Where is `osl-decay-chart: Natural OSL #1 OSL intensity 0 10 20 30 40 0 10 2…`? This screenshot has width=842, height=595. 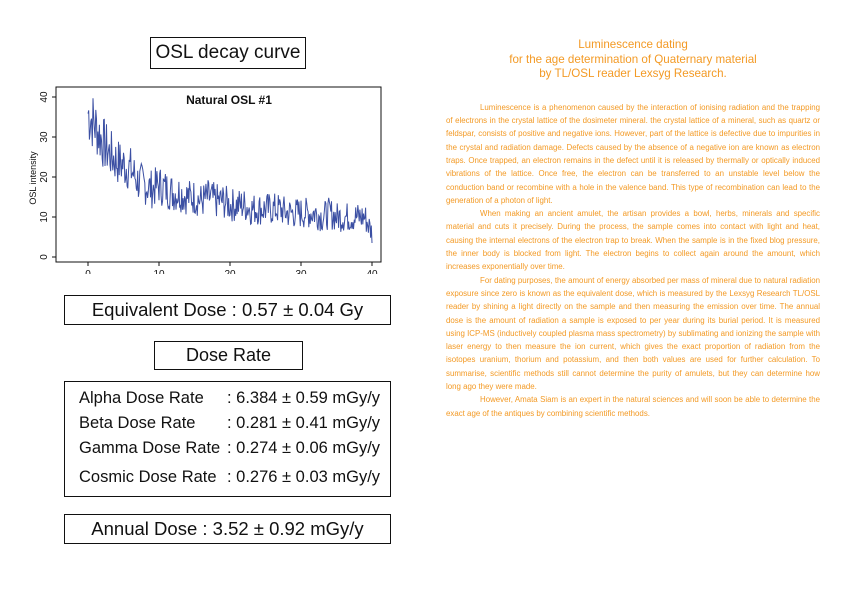
osl-decay-chart: Natural OSL #1 OSL intensity 0 10 20 30 40 0 10 2… is located at coordinates (205, 180).